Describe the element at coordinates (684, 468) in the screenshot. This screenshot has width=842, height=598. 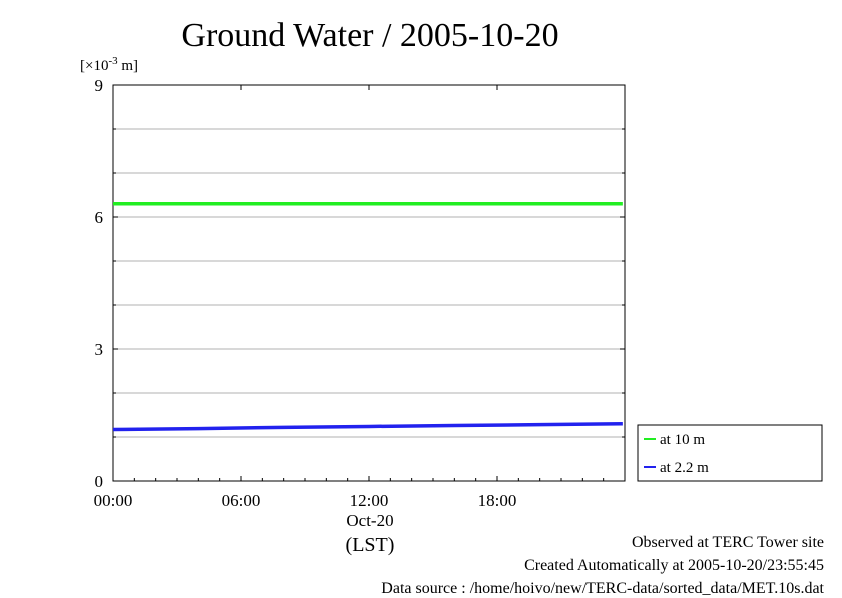
I see `legend-label-at-2-2m: at 2.2 m` at that location.